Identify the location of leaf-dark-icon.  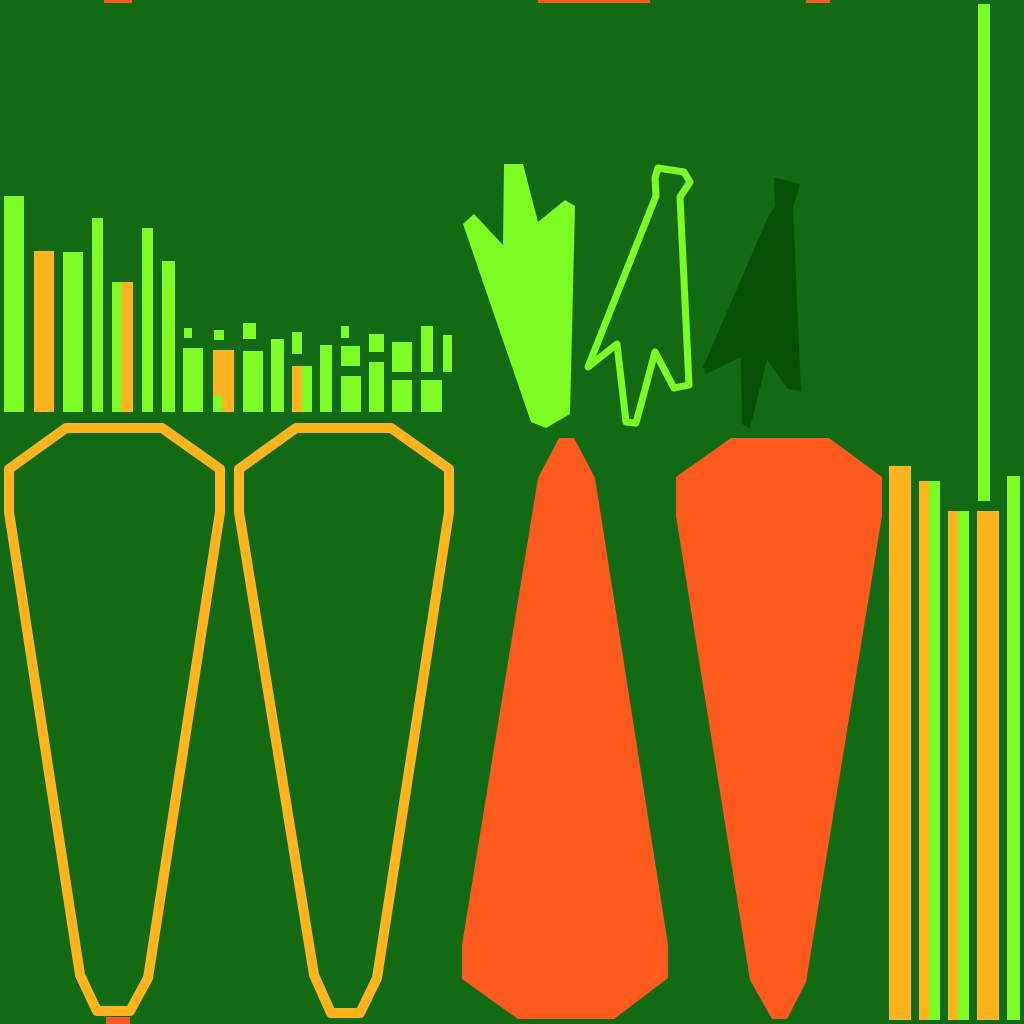
(752, 302).